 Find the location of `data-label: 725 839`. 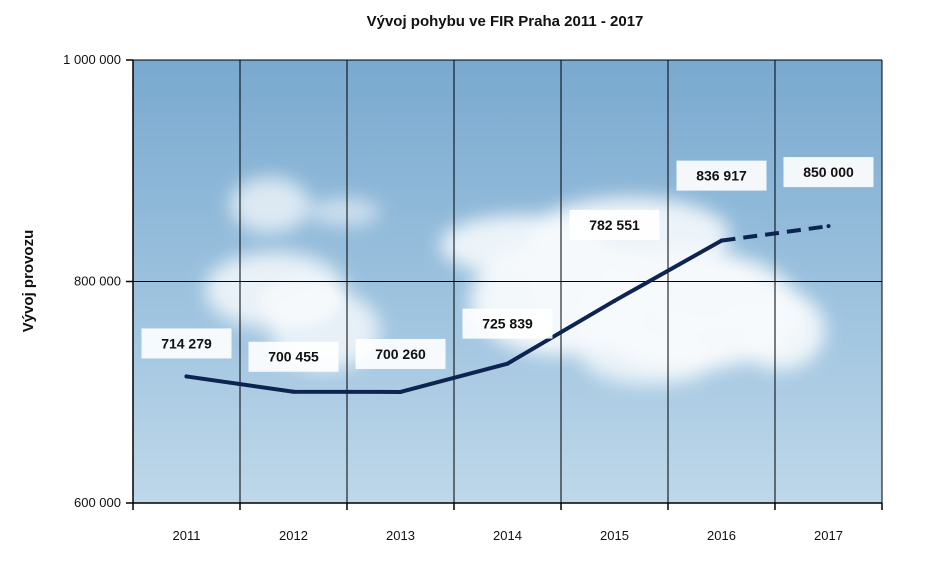

data-label: 725 839 is located at coordinates (507, 324).